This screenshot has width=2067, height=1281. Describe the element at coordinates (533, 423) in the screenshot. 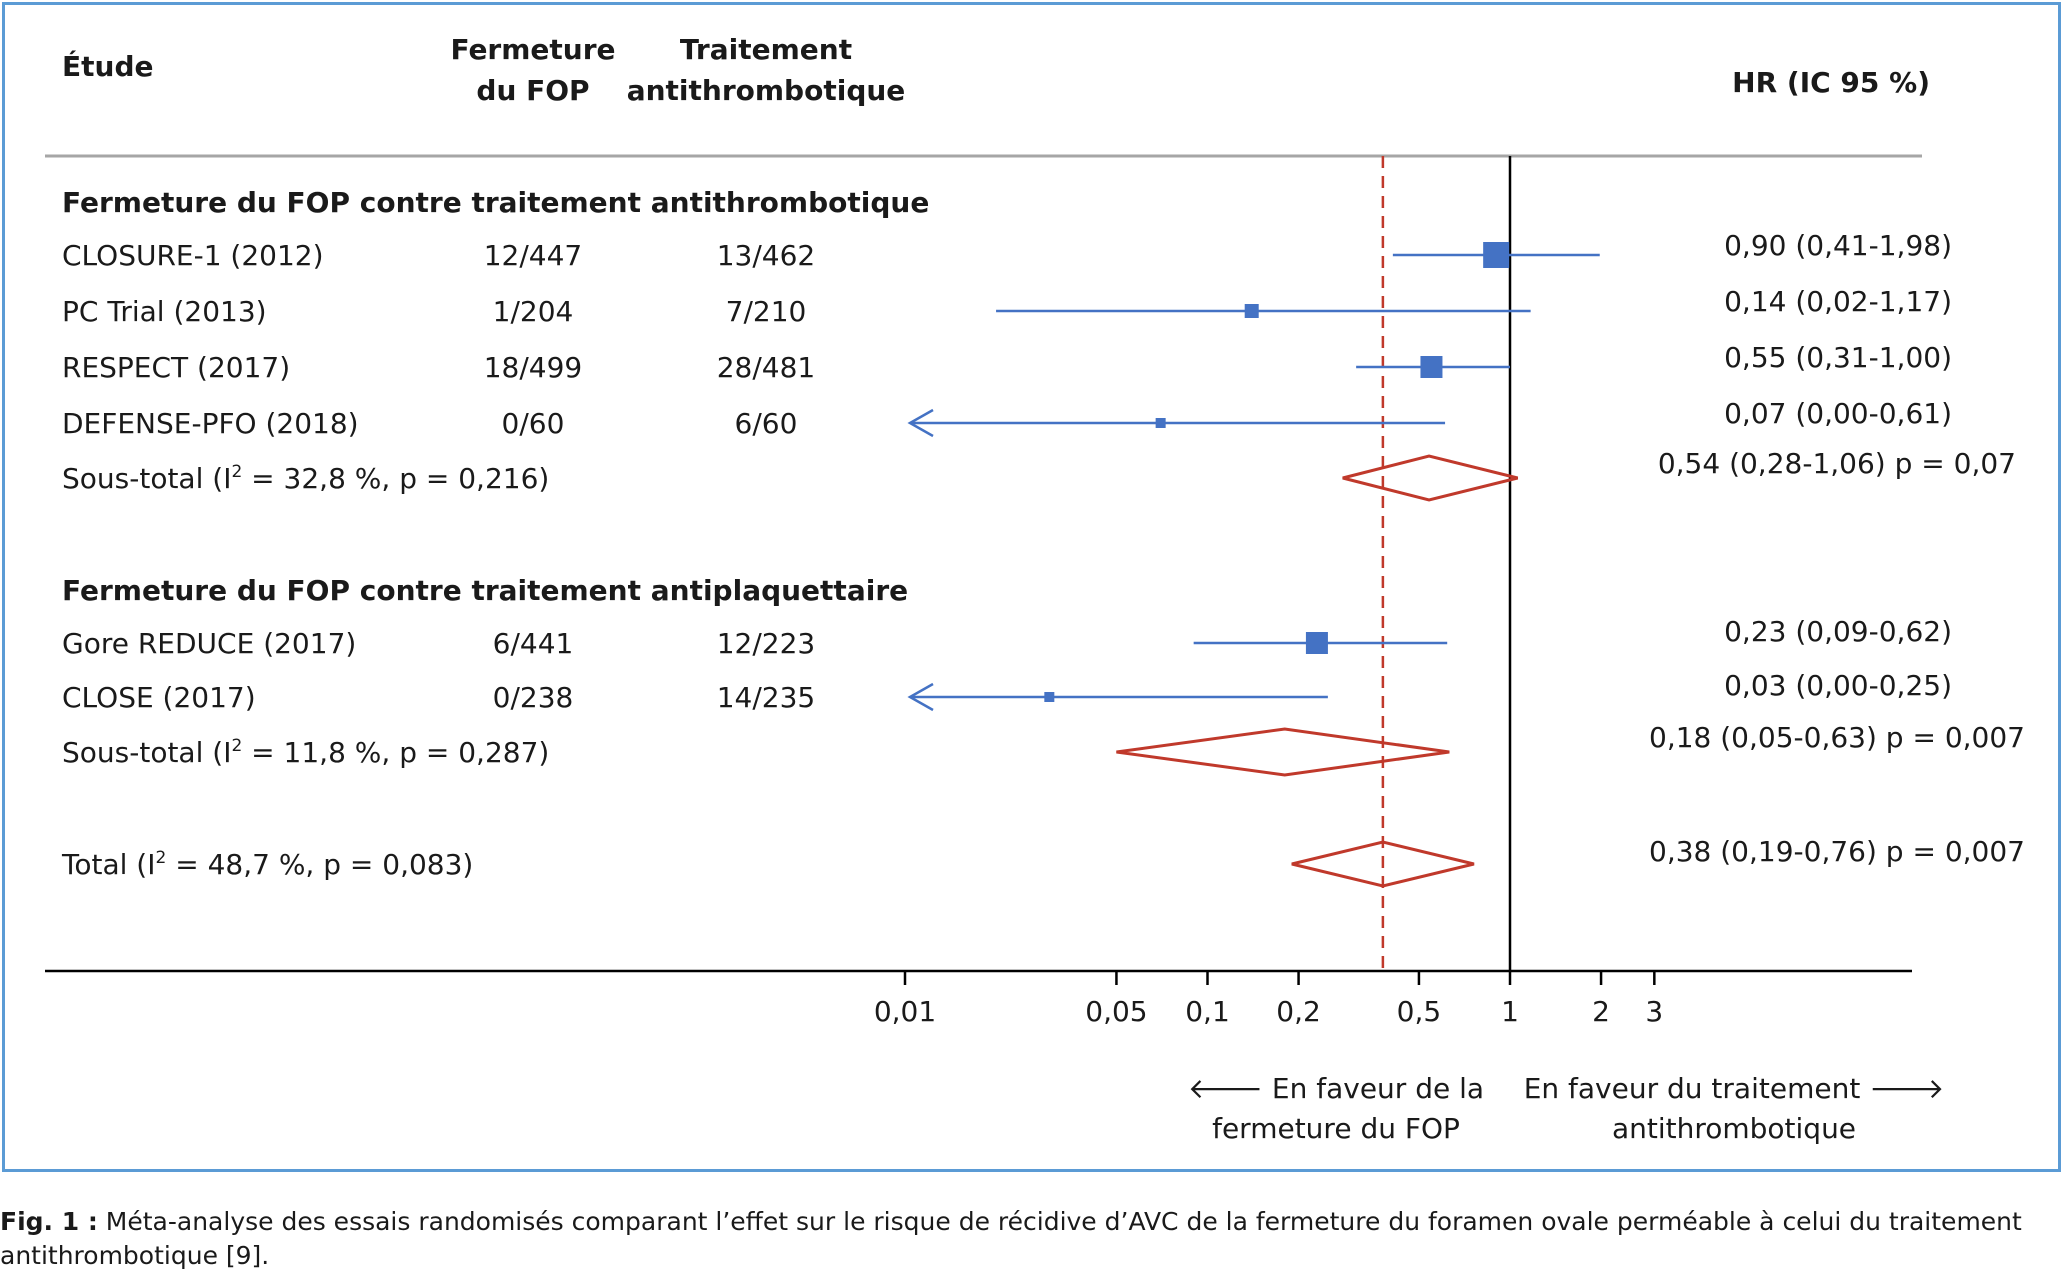

I see `study-closure-events: 0/60` at that location.